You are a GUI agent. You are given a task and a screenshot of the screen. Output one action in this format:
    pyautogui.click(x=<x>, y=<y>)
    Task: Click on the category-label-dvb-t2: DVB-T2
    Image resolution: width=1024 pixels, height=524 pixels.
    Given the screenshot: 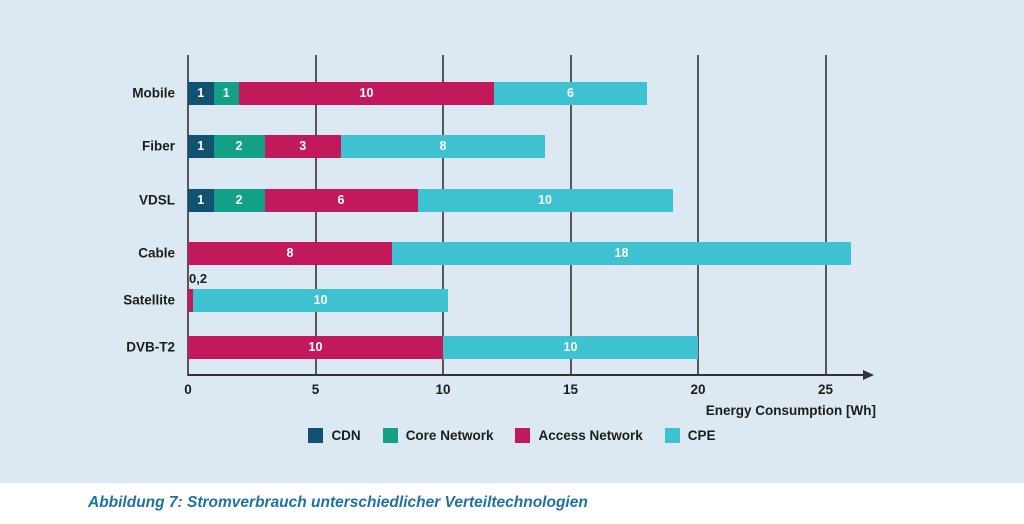 What is the action you would take?
    pyautogui.click(x=150, y=347)
    